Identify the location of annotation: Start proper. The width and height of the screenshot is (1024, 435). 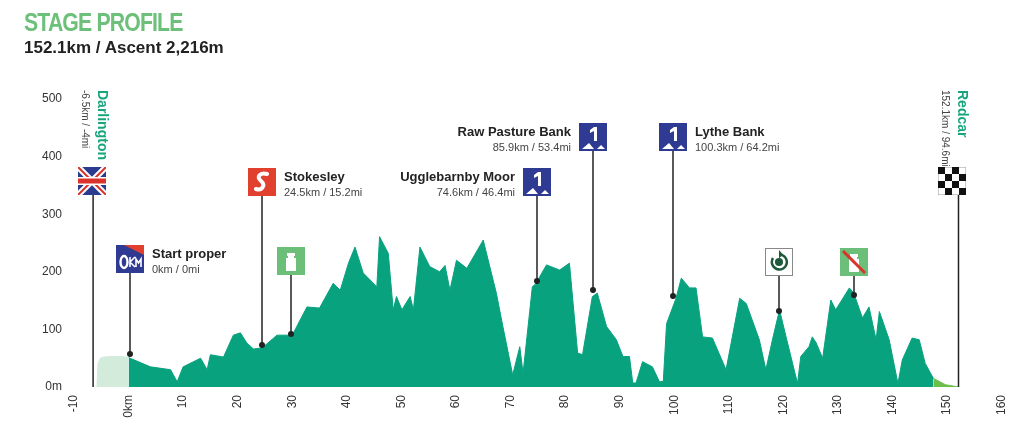
(189, 253).